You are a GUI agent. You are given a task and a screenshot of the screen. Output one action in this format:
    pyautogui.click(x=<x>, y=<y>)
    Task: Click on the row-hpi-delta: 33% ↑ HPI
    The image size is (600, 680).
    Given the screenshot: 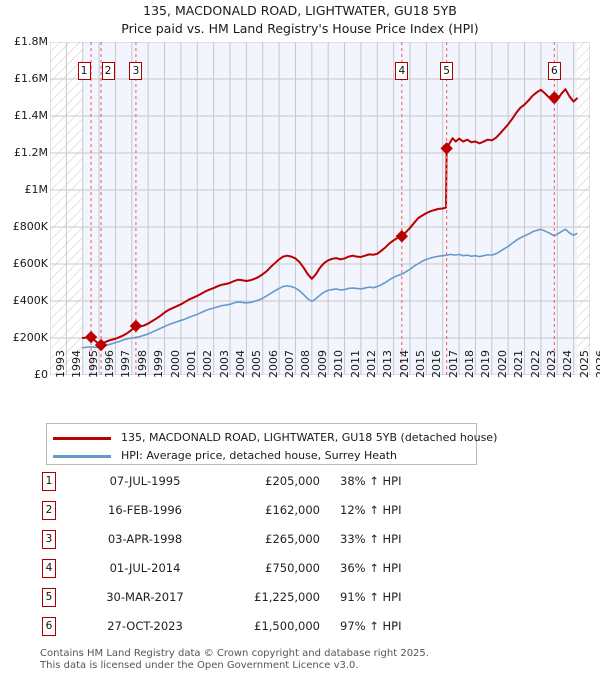 What is the action you would take?
    pyautogui.click(x=371, y=539)
    